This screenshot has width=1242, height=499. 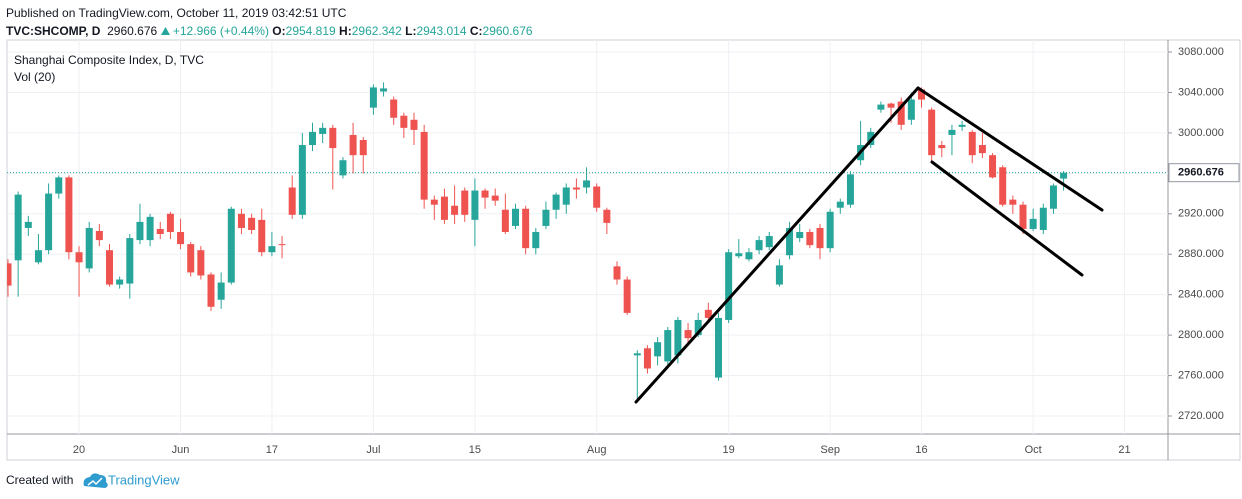 What do you see at coordinates (1201, 416) in the screenshot?
I see `y-tick-label: 2720.000` at bounding box center [1201, 416].